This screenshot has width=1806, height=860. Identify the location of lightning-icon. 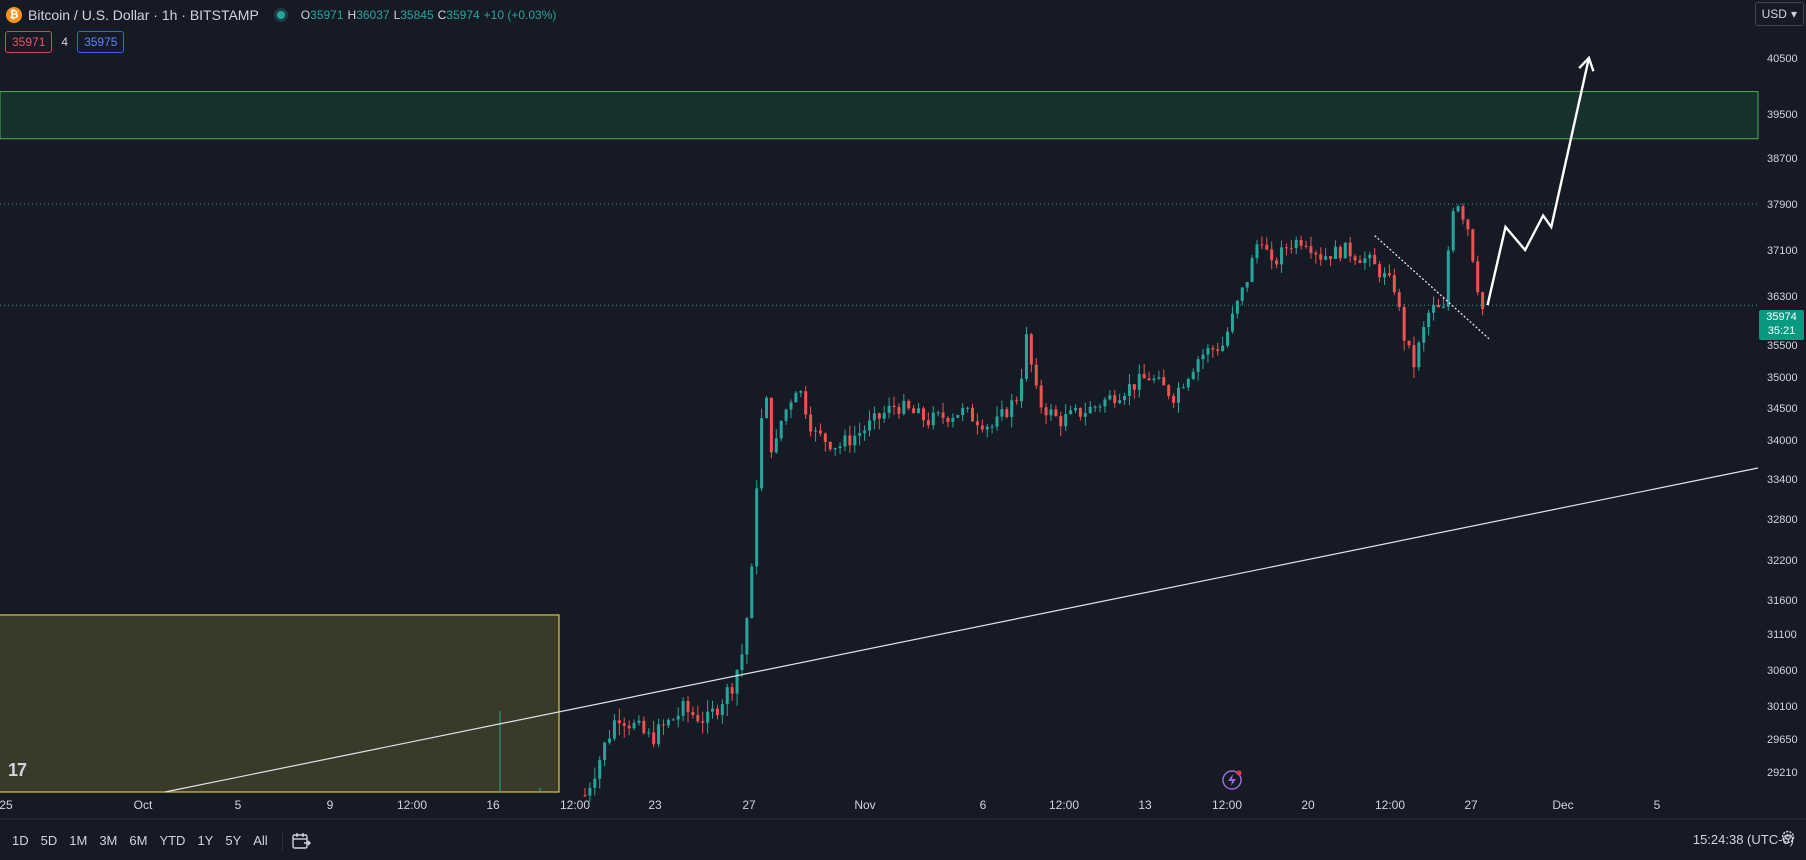
(1232, 780).